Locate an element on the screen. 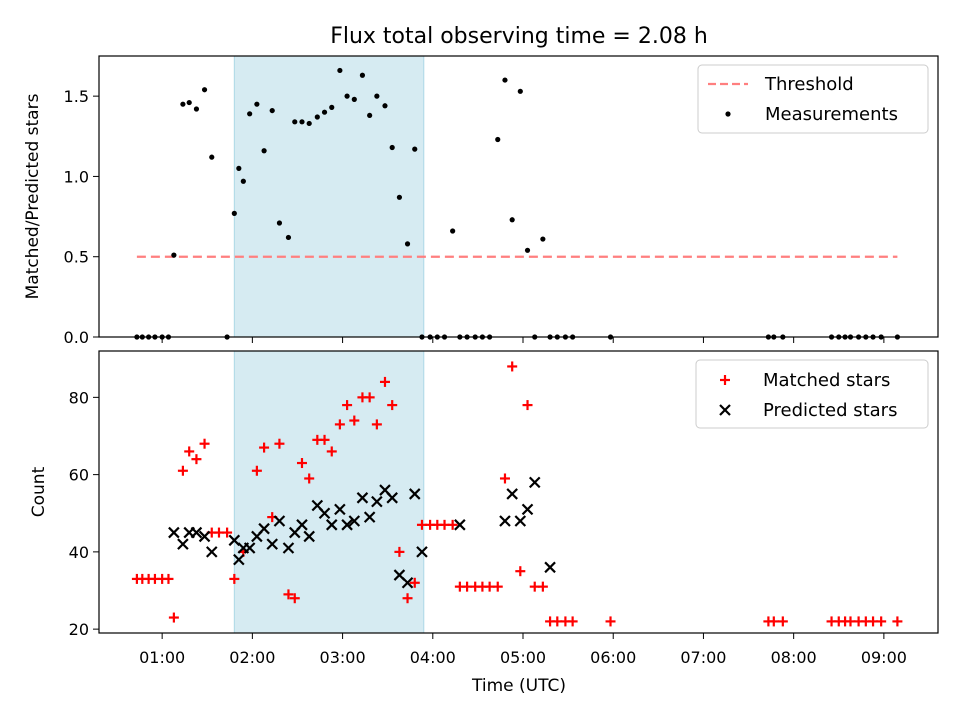 Image resolution: width=960 pixels, height=720 pixels. y-tick-label: 0.5 is located at coordinates (76, 257).